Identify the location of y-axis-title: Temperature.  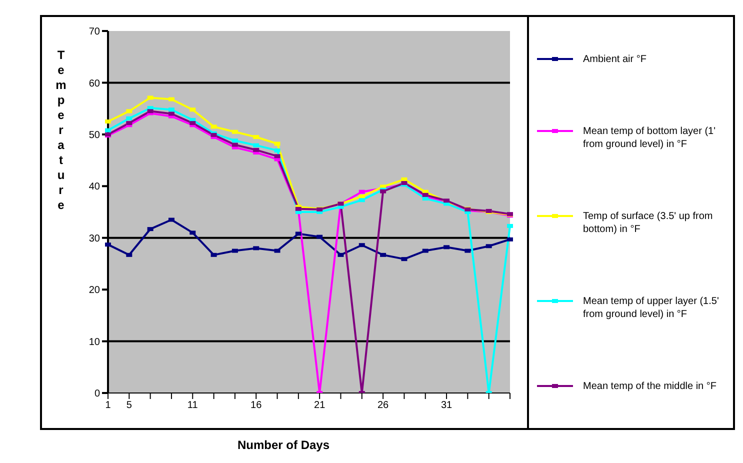
(61, 130).